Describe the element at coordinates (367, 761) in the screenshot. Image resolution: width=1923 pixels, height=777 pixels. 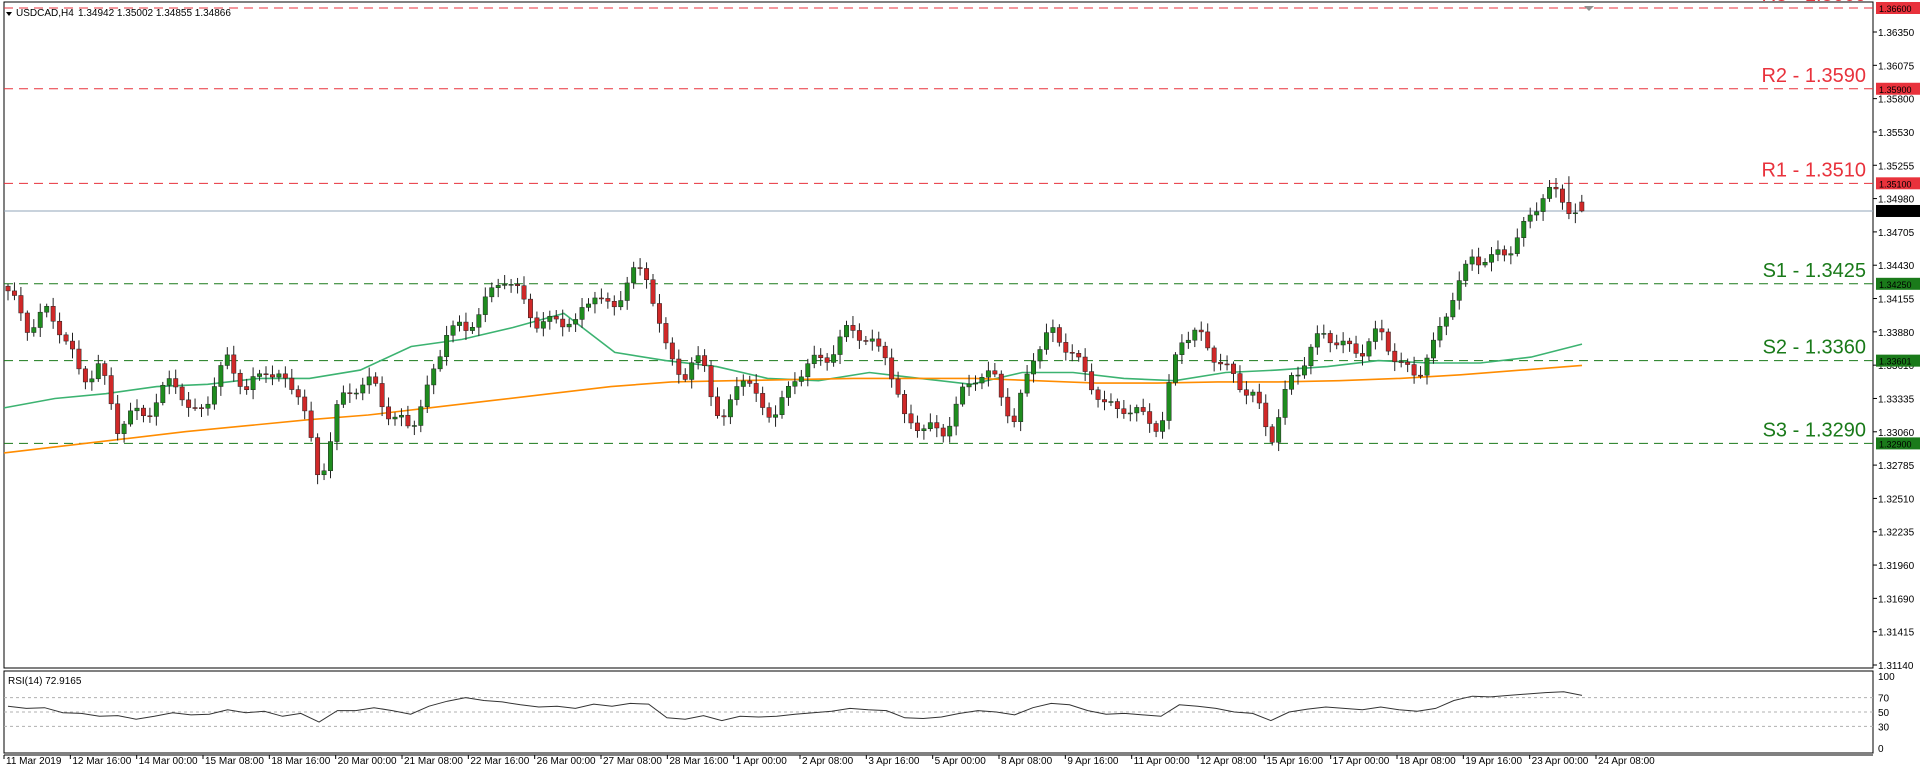
I see `time-tick-label: 20 Mar 00:00` at that location.